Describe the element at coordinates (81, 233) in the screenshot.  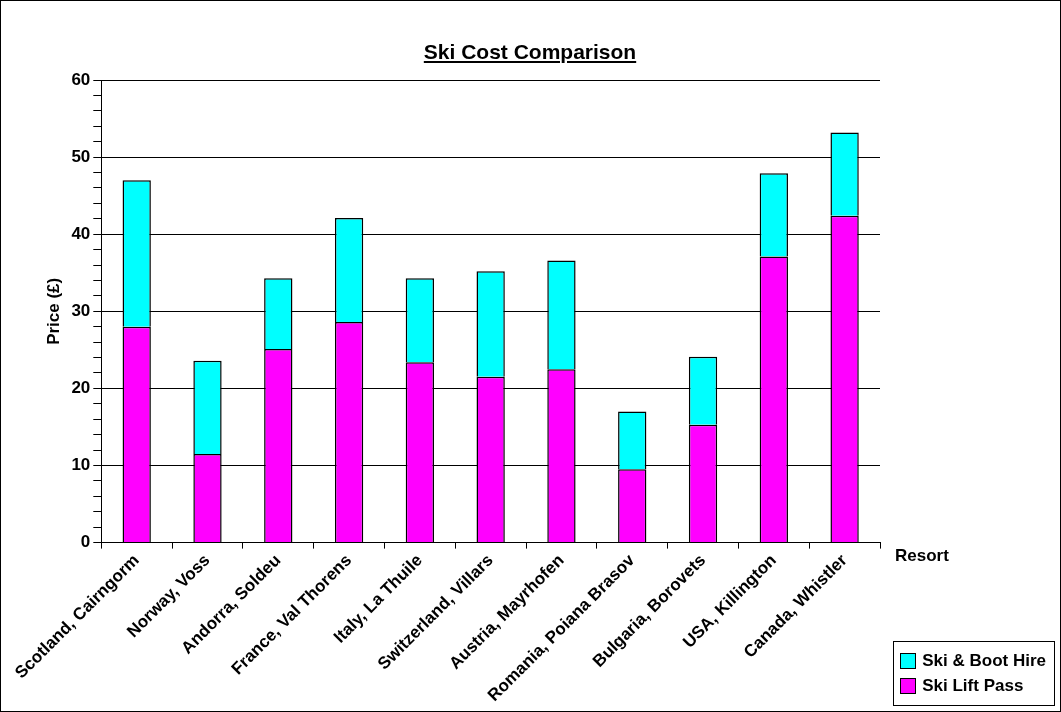
I see `y-tick-label: 40` at that location.